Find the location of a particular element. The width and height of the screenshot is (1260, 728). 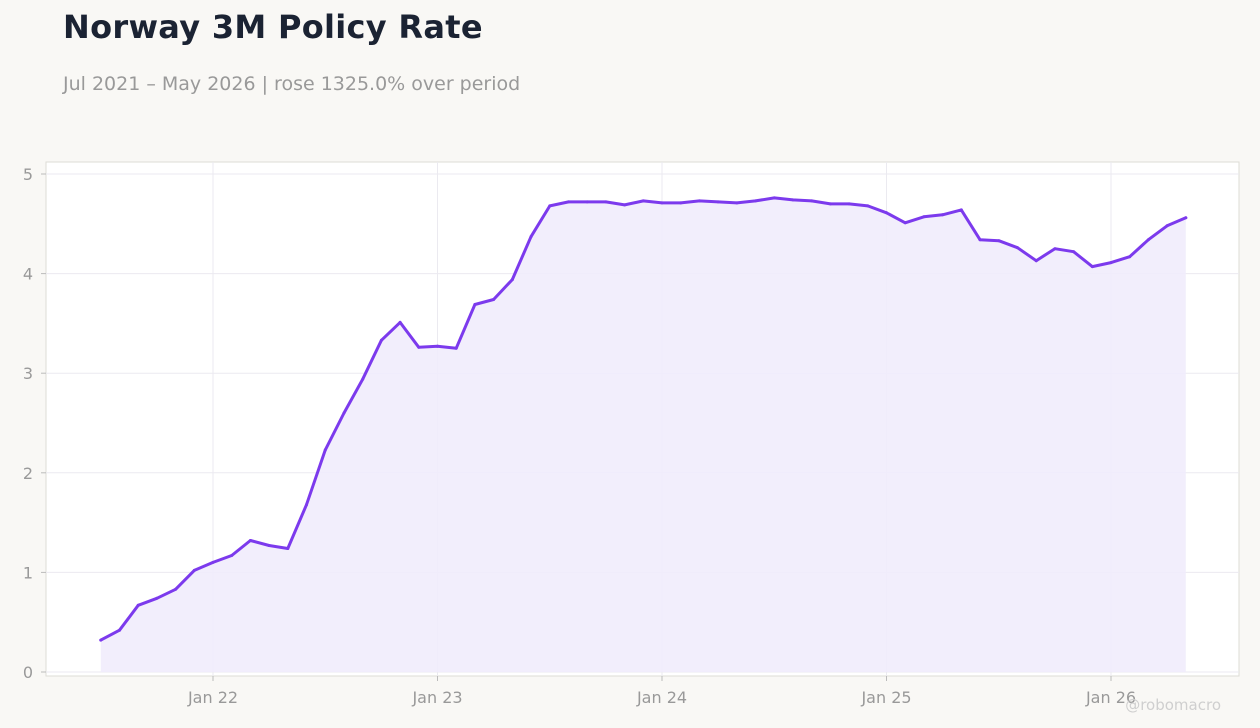

watermark: @robomacro is located at coordinates (1173, 705).